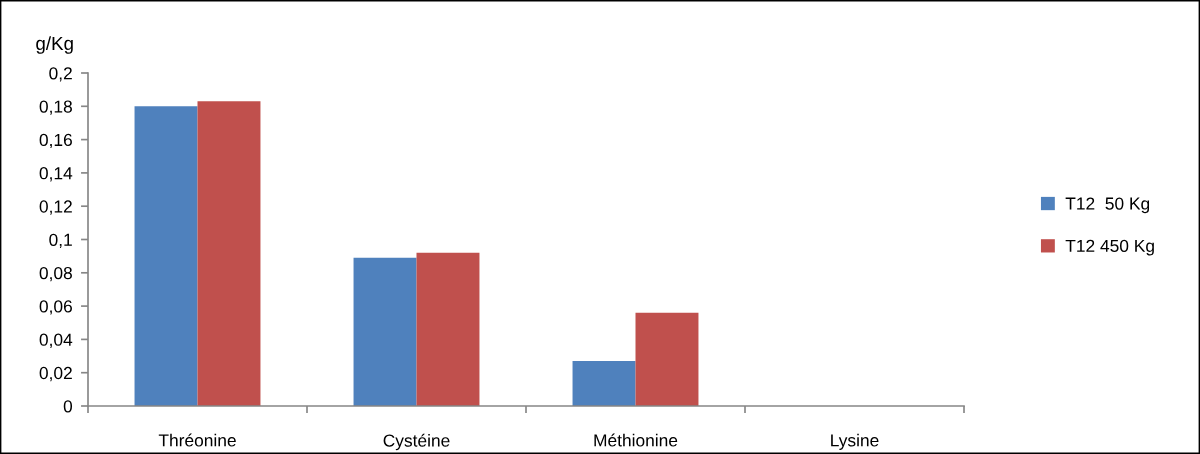  I want to click on y-tick-label: 0, so click(68, 406).